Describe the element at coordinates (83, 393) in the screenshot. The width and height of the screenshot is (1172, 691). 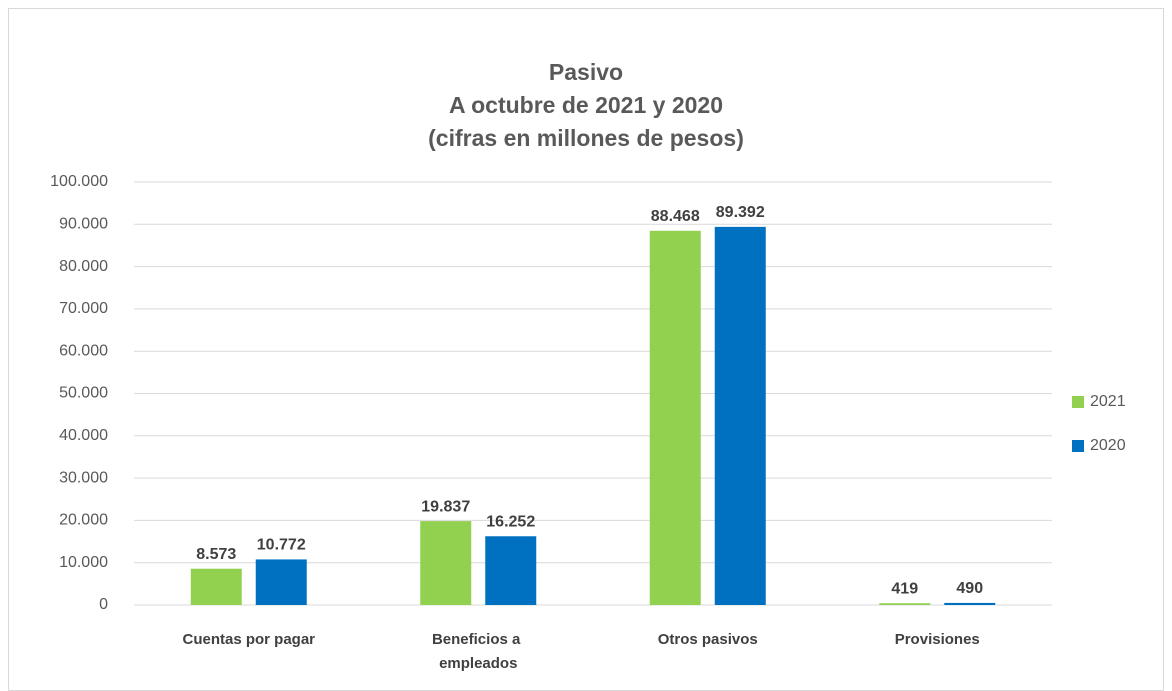
I see `y-tick-label: 50.000` at that location.